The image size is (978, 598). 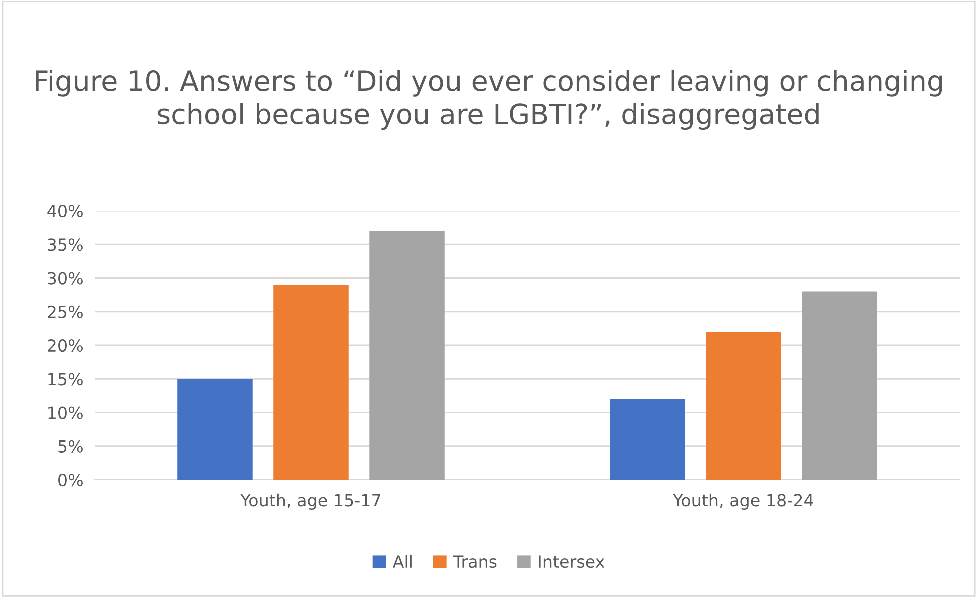 I want to click on y-tick-label: 10%, so click(x=65, y=413).